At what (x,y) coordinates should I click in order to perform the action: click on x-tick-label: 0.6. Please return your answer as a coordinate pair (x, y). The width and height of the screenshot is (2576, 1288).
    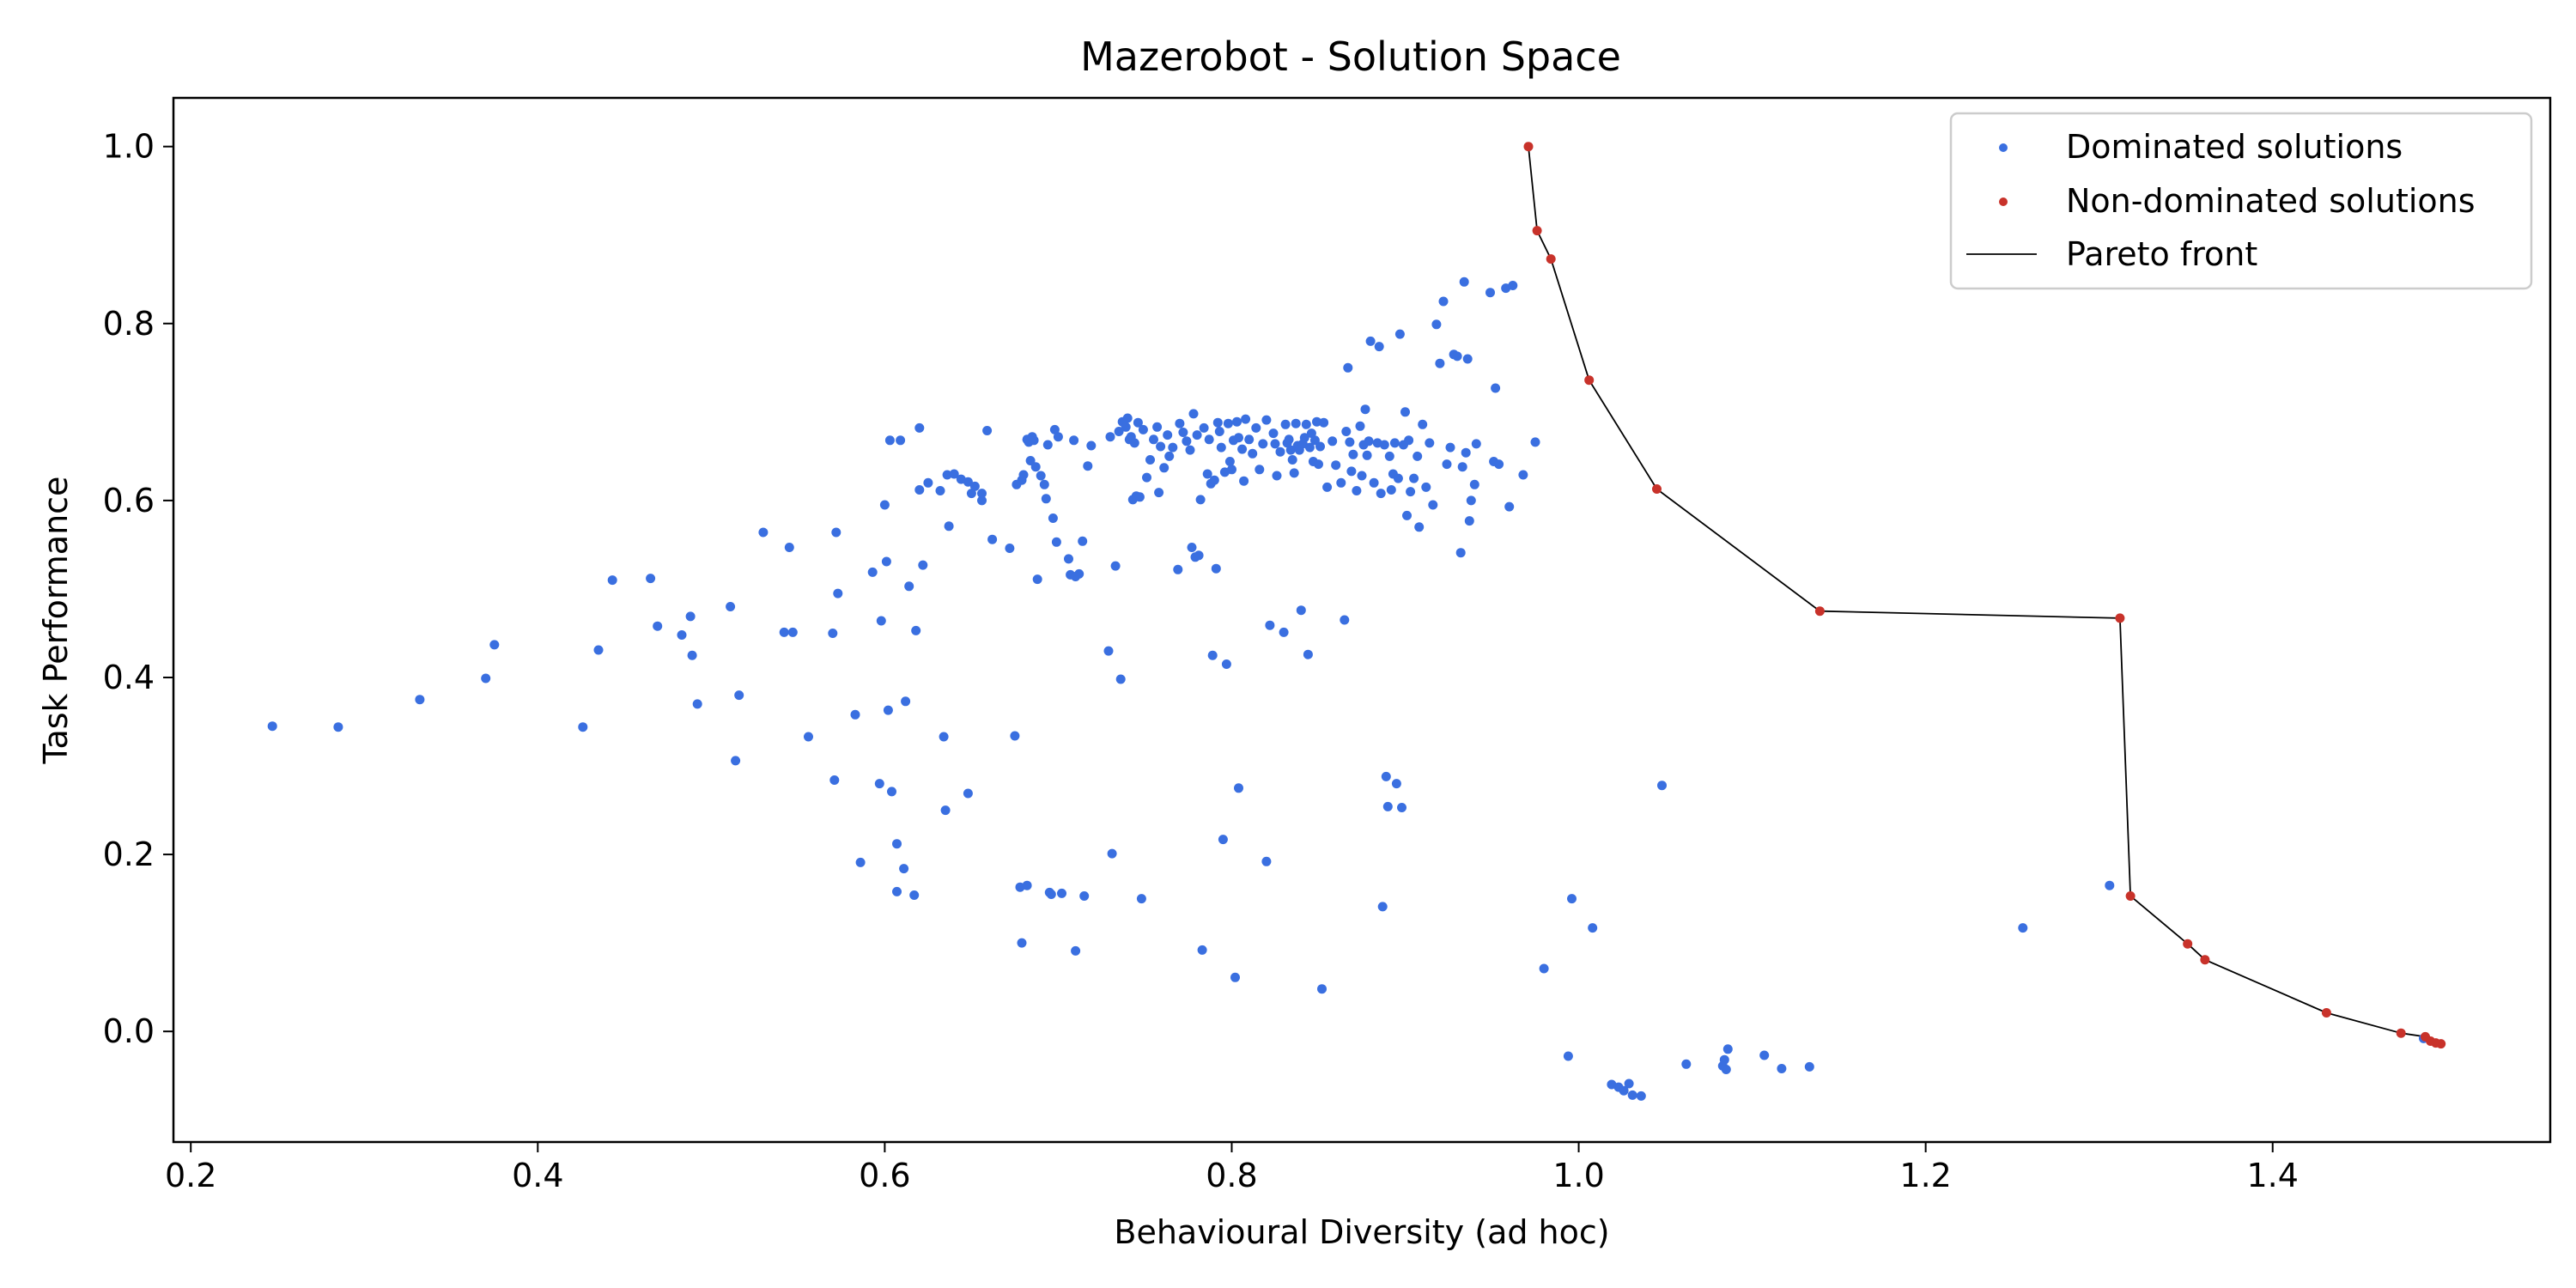
    Looking at the image, I should click on (885, 1175).